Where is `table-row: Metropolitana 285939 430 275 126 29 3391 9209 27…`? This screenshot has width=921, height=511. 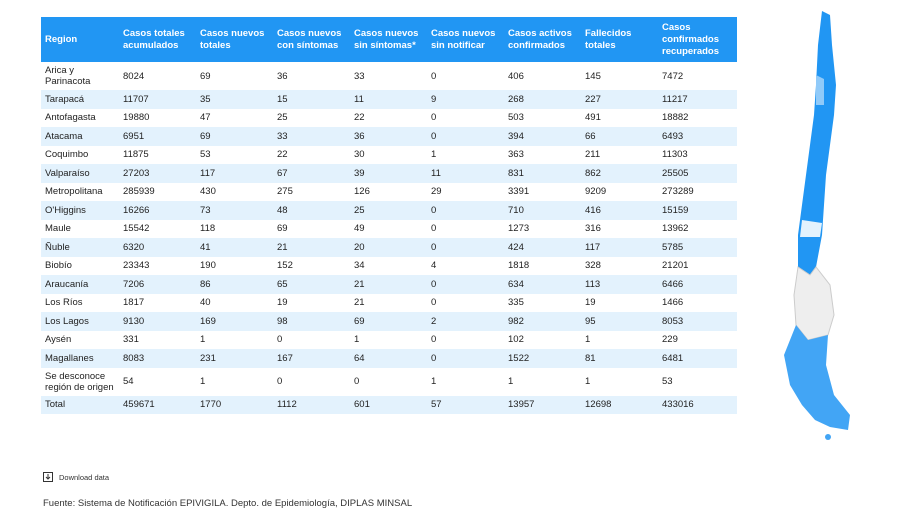 table-row: Metropolitana 285939 430 275 126 29 3391 9209 27… is located at coordinates (389, 192).